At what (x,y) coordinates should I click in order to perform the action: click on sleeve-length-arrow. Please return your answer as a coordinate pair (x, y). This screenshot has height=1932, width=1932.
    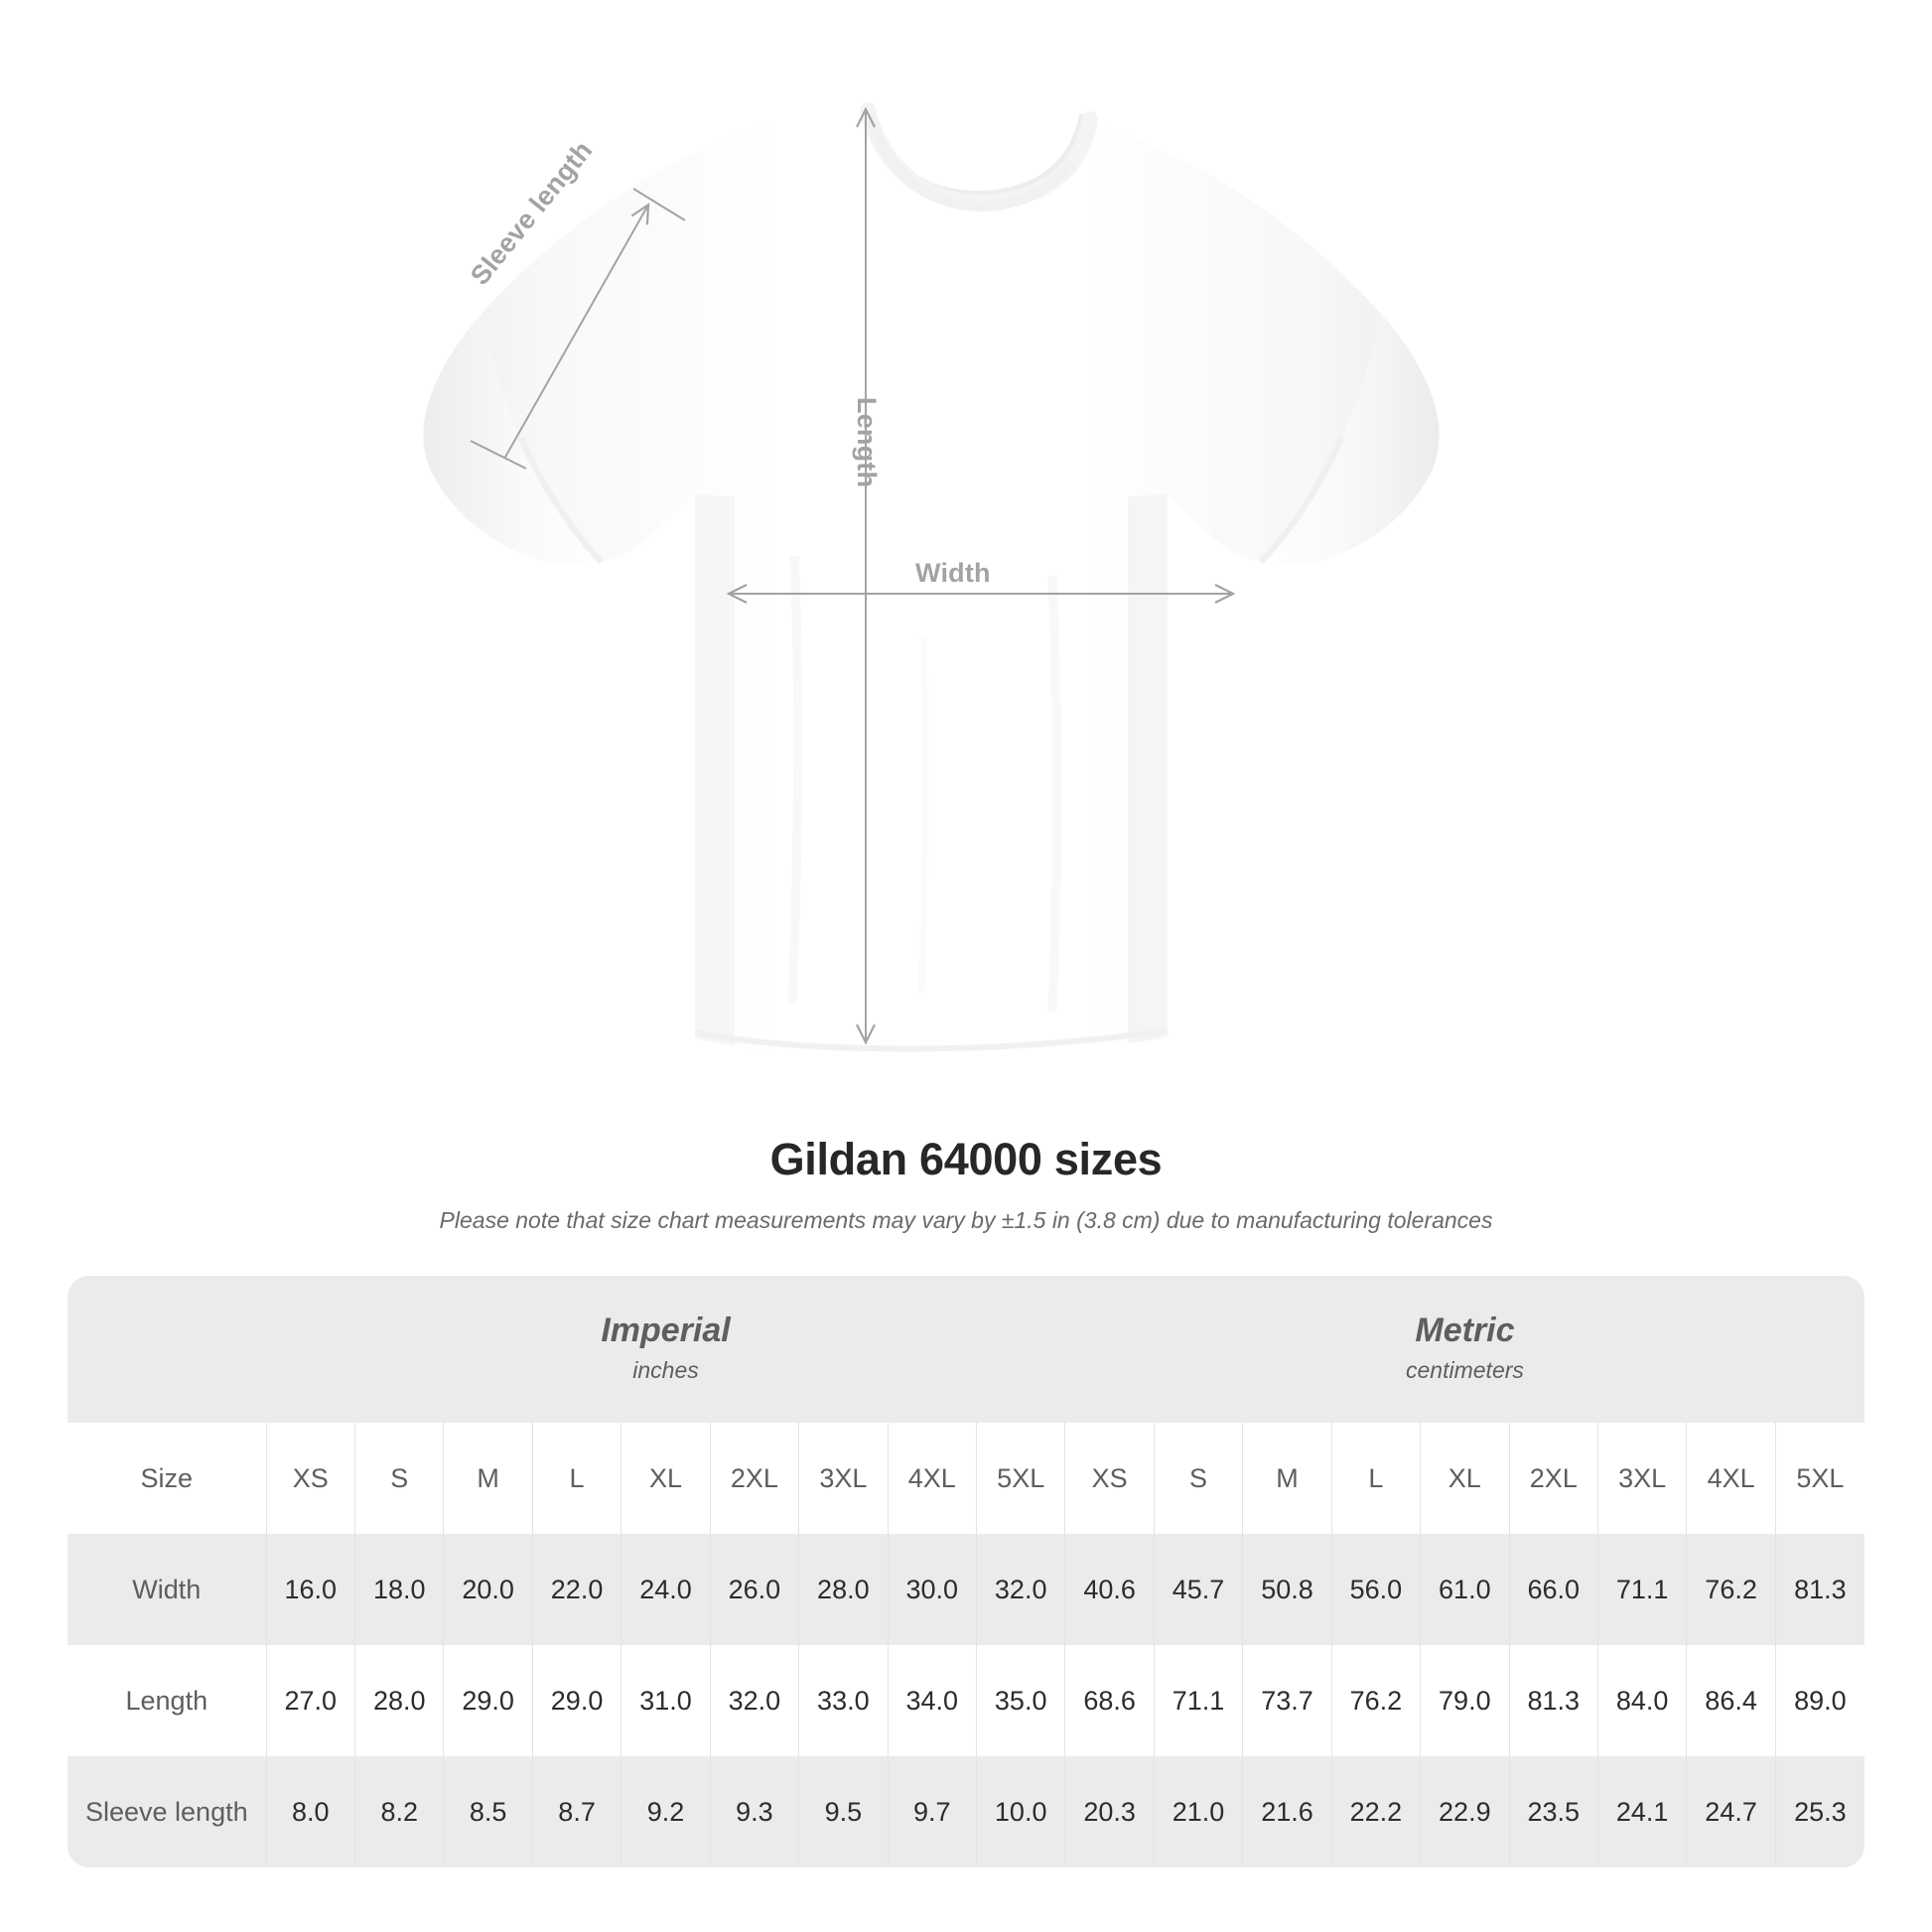
    Looking at the image, I should click on (575, 334).